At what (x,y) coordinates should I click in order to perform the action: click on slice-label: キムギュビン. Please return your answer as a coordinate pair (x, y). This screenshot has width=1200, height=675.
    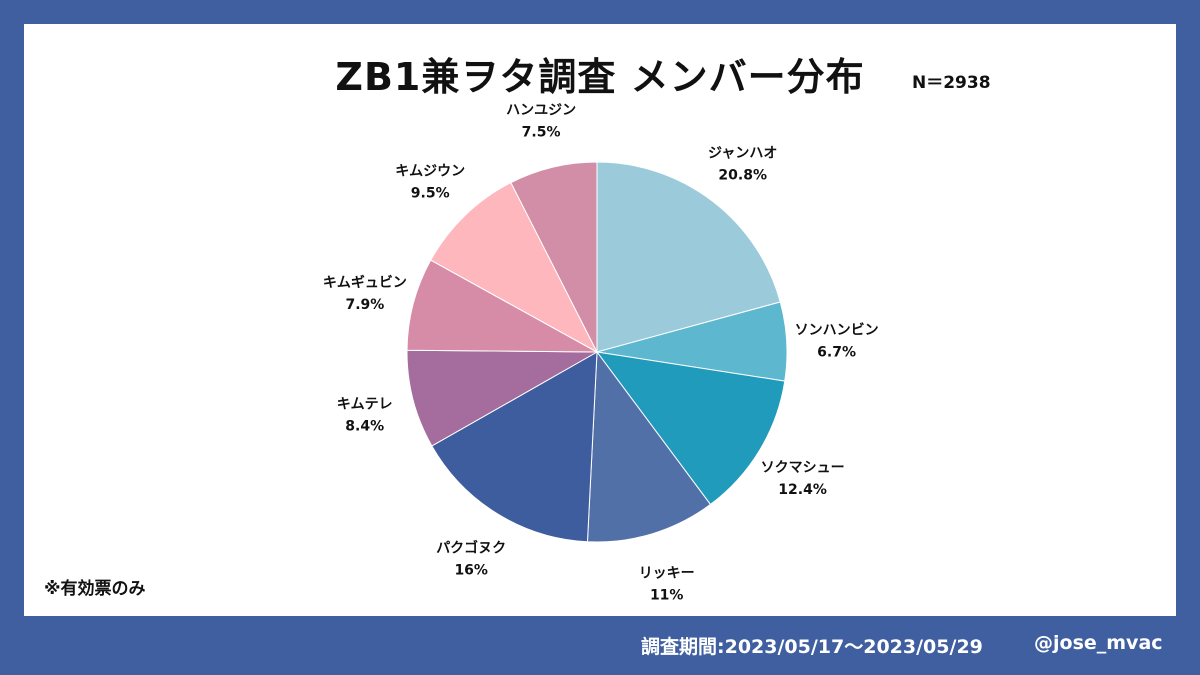
    Looking at the image, I should click on (365, 282).